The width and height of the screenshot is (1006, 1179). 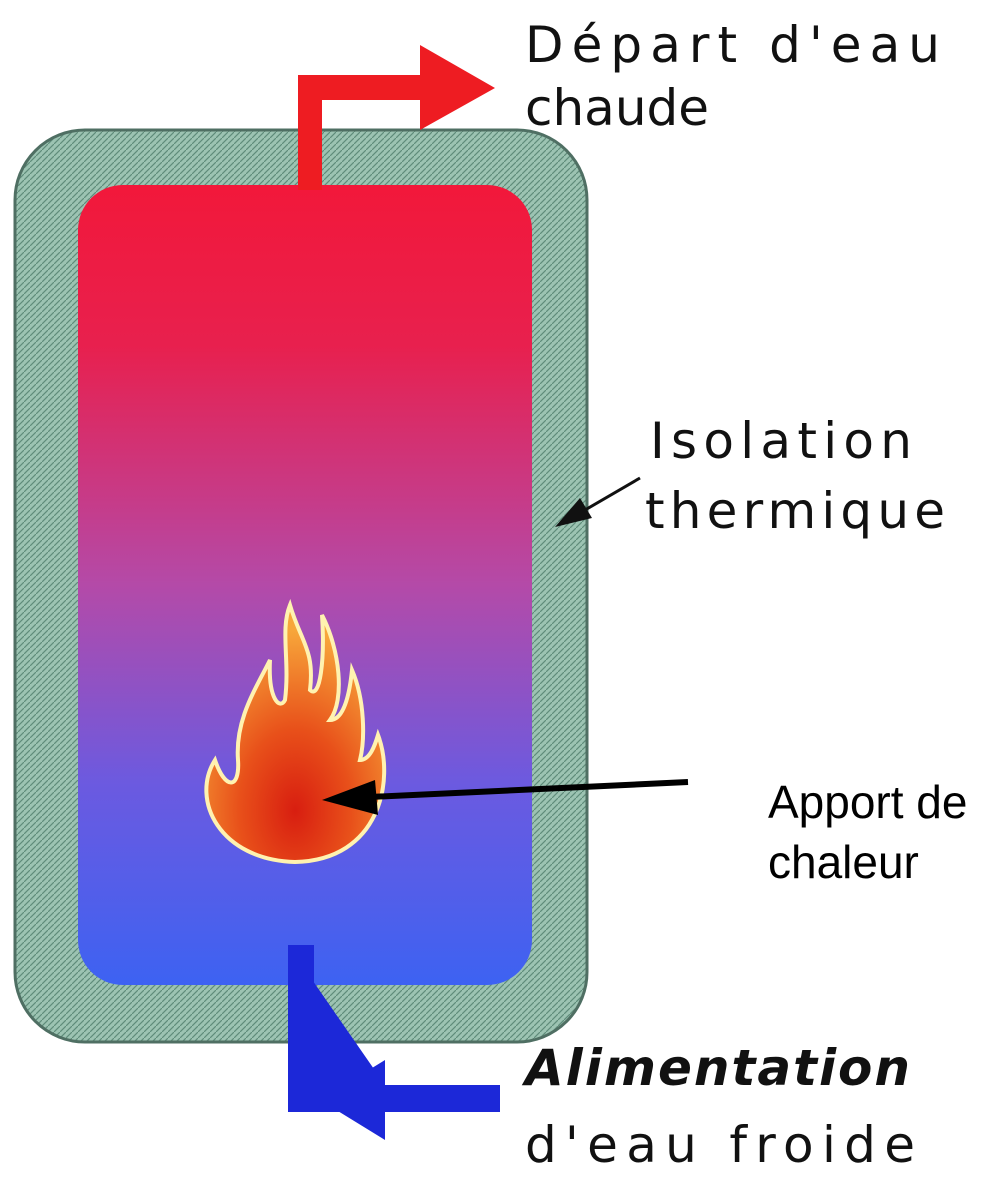 What do you see at coordinates (350, 797) in the screenshot?
I see `heat-arrowhead` at bounding box center [350, 797].